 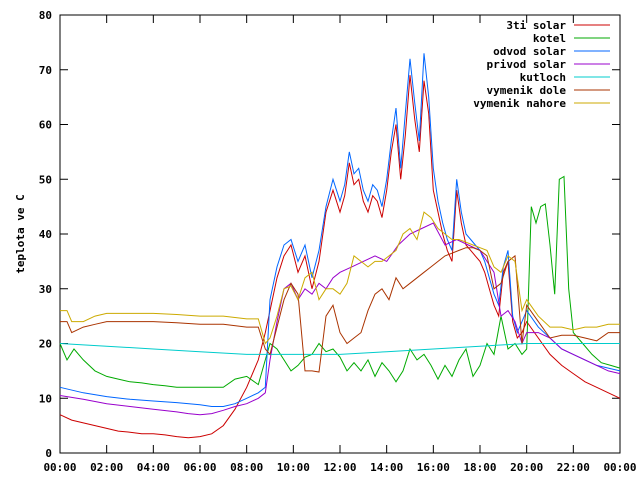 What do you see at coordinates (45, 179) in the screenshot?
I see `y-tick-label: 50` at bounding box center [45, 179].